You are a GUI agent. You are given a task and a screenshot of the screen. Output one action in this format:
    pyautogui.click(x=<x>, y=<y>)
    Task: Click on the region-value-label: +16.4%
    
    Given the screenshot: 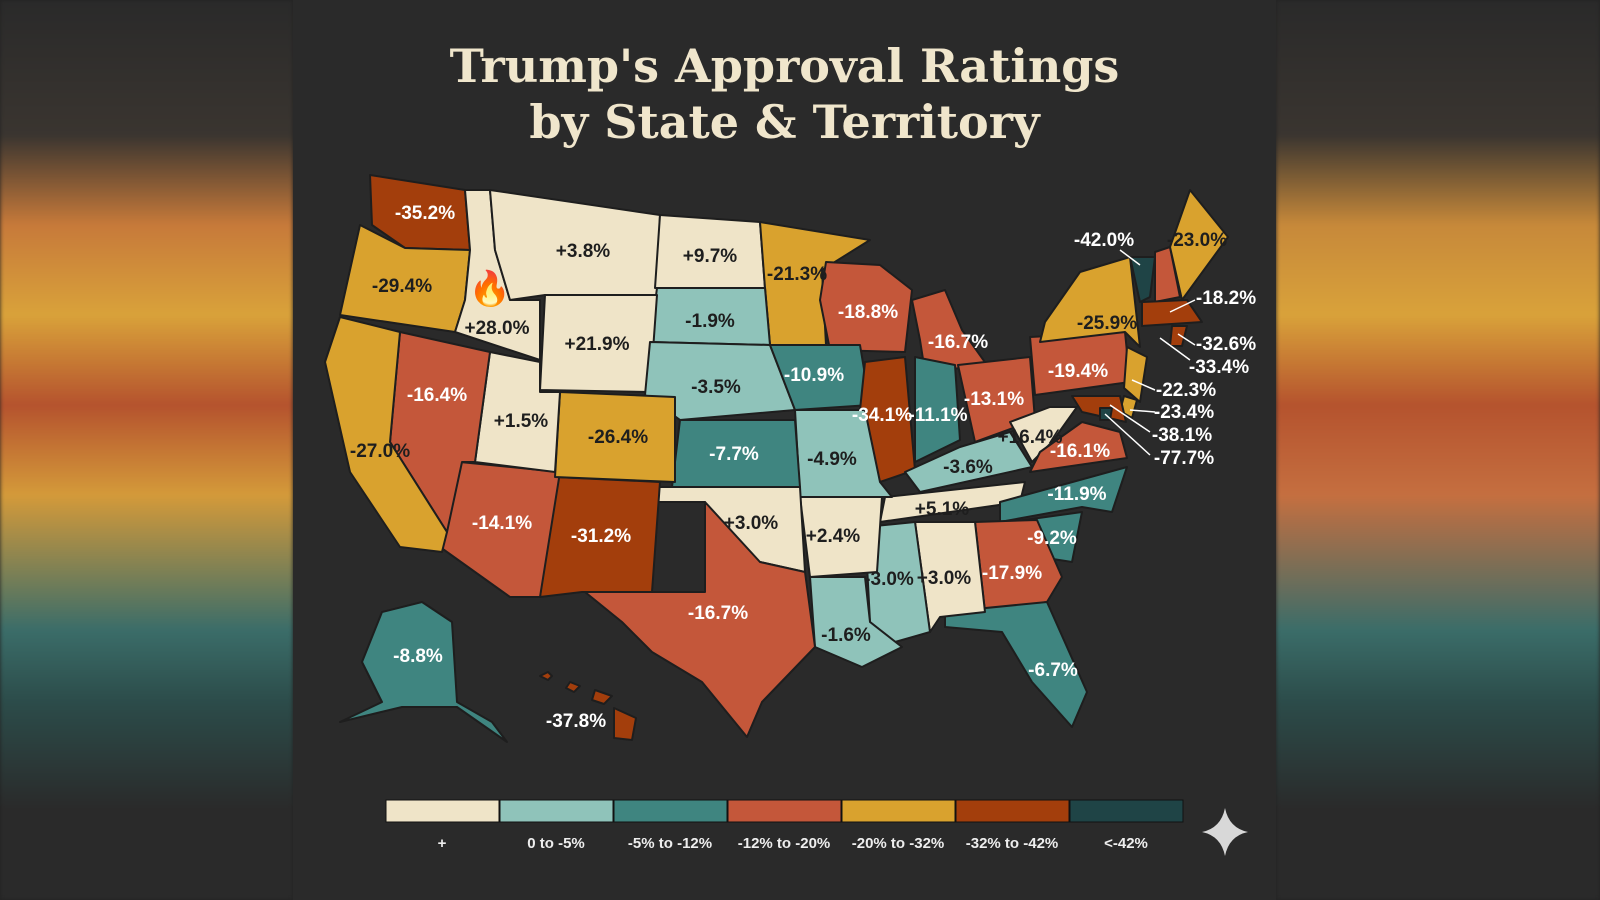 What is the action you would take?
    pyautogui.click(x=1030, y=437)
    